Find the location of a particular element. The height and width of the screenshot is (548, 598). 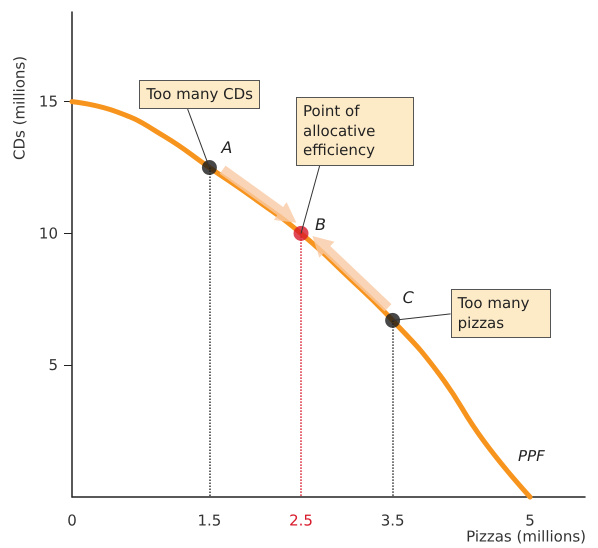

x-tick-label: 0 is located at coordinates (72, 521).